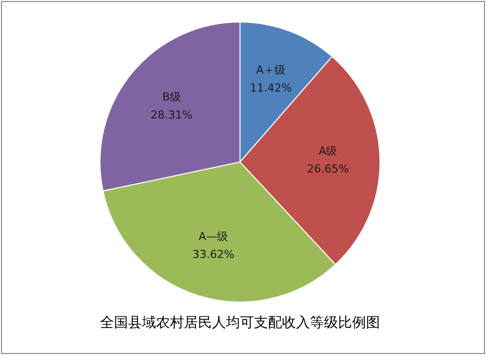 The width and height of the screenshot is (486, 355). I want to click on slice-label: A级, so click(328, 151).